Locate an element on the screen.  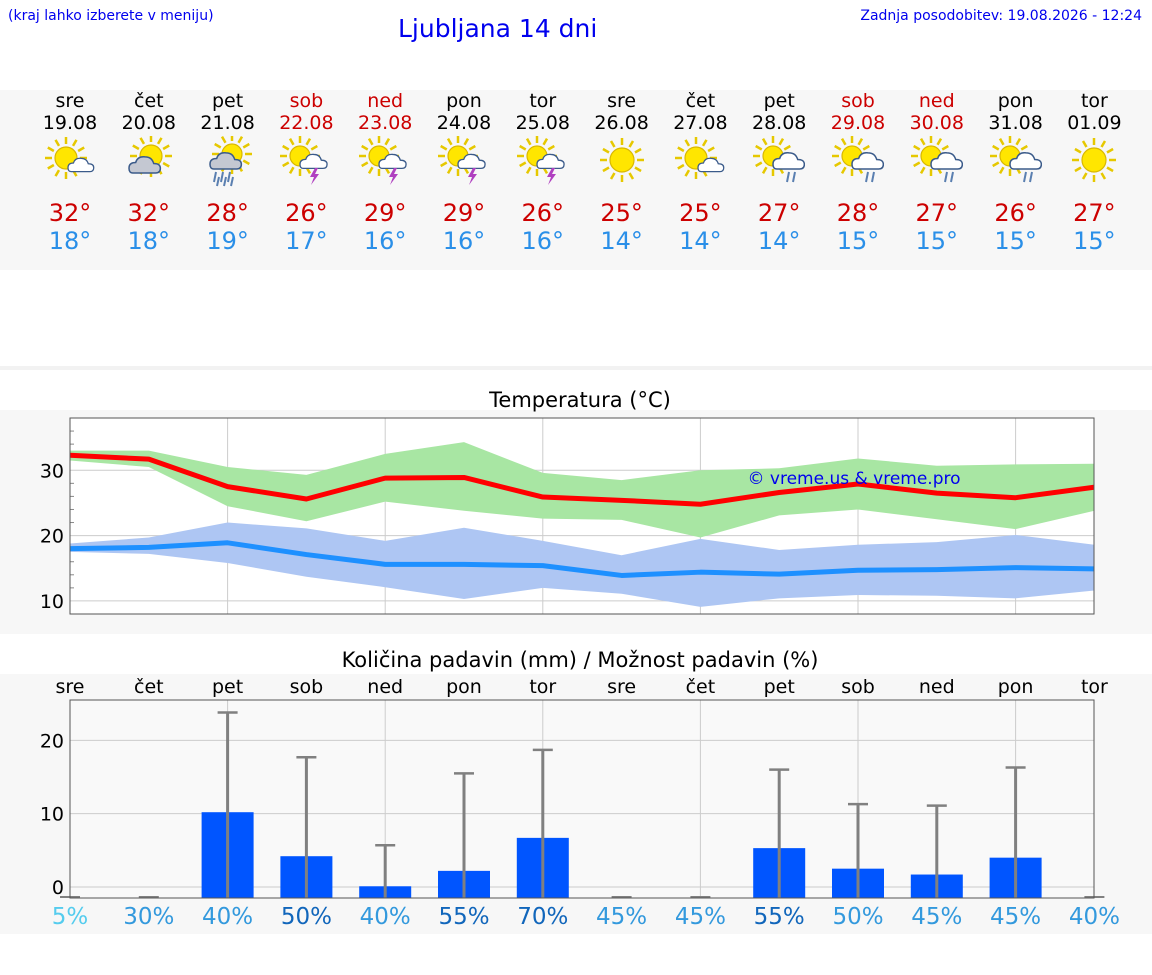
precip-day-name: tor is located at coordinates (1094, 687).